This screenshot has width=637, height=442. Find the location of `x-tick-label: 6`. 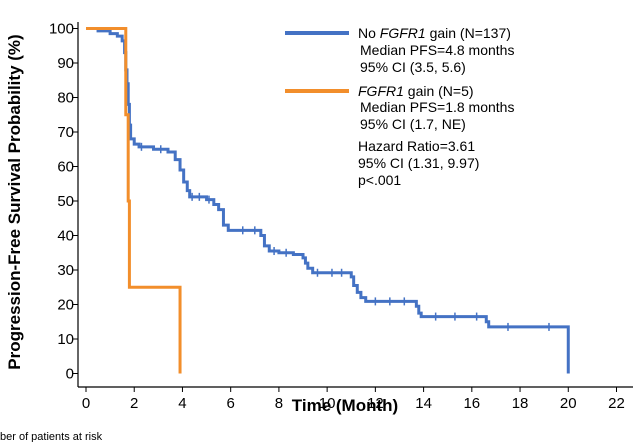

x-tick-label: 6 is located at coordinates (231, 403).